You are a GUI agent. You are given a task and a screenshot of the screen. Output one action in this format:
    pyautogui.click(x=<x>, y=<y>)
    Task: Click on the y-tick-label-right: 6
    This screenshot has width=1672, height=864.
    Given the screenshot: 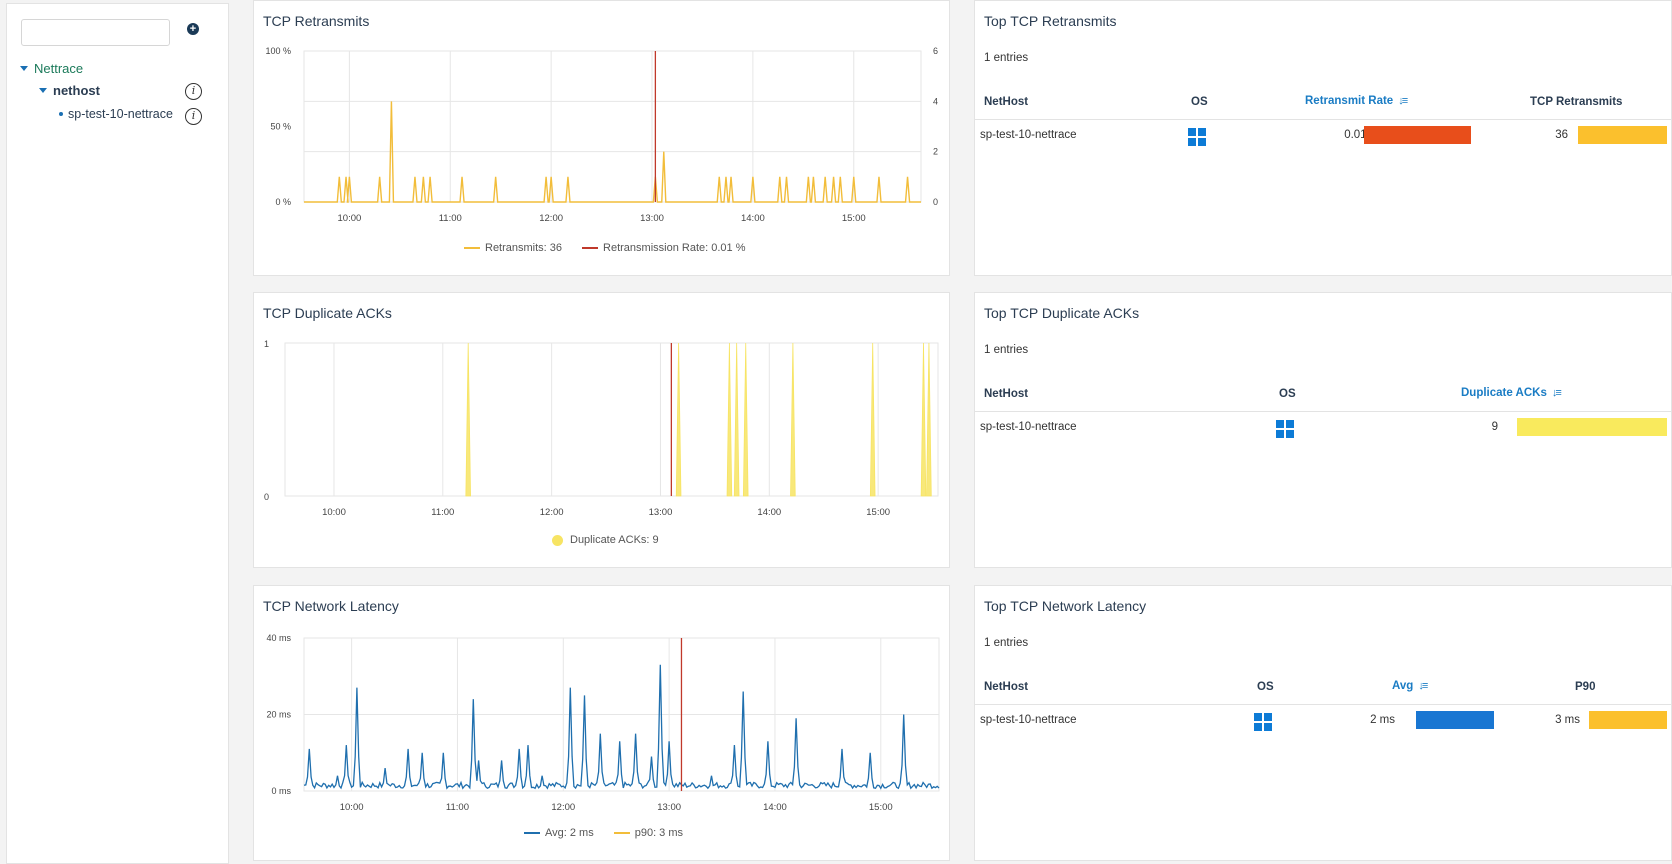 What is the action you would take?
    pyautogui.click(x=935, y=51)
    